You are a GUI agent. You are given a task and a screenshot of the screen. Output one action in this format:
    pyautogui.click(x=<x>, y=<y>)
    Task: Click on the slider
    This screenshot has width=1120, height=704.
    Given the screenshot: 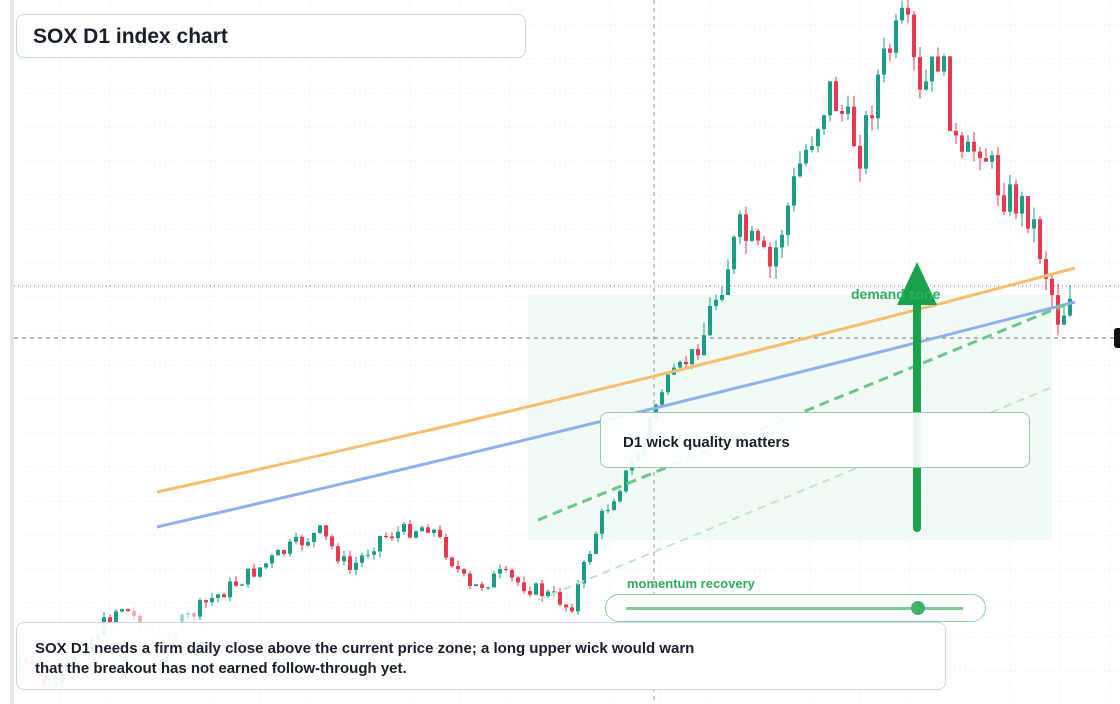 What is the action you would take?
    pyautogui.click(x=795, y=608)
    